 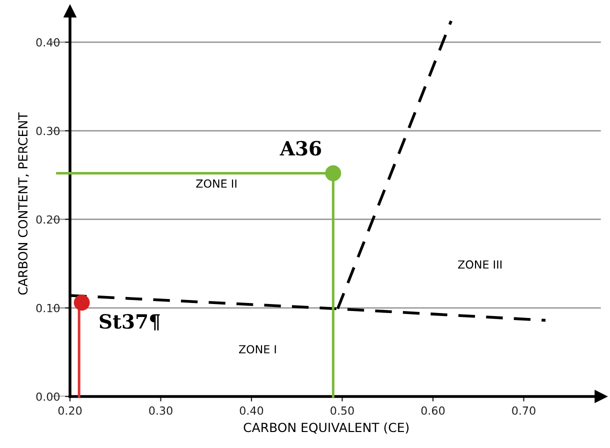 I want to click on x-tick-label: 0.50, so click(x=342, y=410).